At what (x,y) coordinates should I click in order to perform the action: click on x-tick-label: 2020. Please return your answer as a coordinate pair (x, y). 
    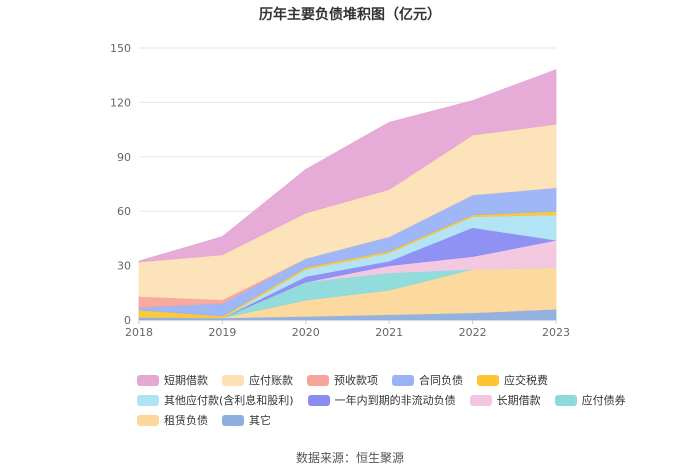
    Looking at the image, I should click on (306, 332).